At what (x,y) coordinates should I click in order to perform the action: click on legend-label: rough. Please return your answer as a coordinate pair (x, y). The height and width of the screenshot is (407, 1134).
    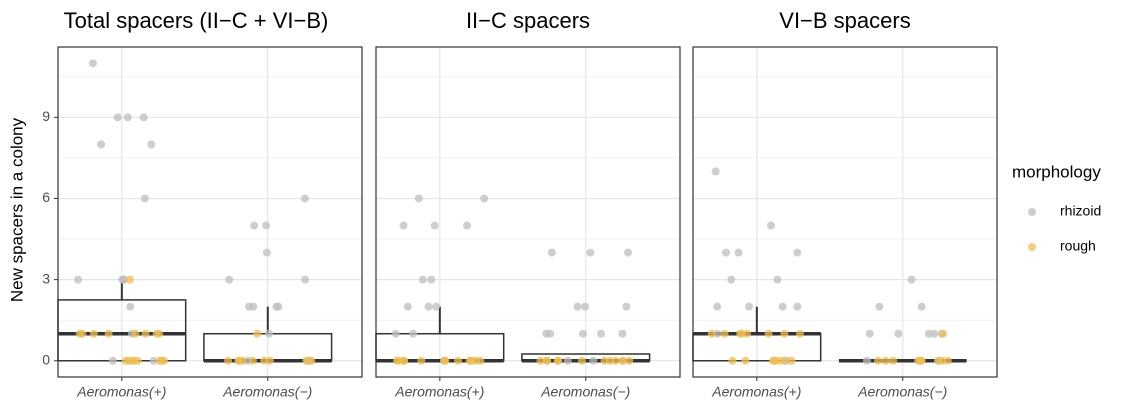
    Looking at the image, I should click on (1078, 246).